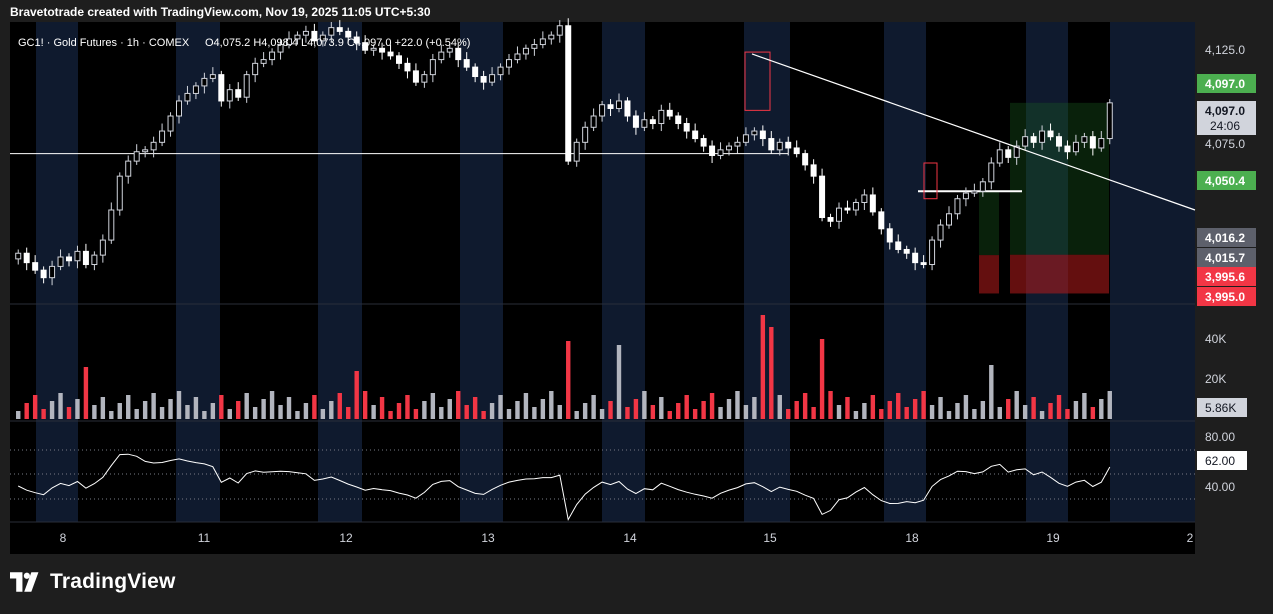 The image size is (1273, 614). I want to click on rsi-axis: 80.00 40.00 62.00, so click(1222, 462).